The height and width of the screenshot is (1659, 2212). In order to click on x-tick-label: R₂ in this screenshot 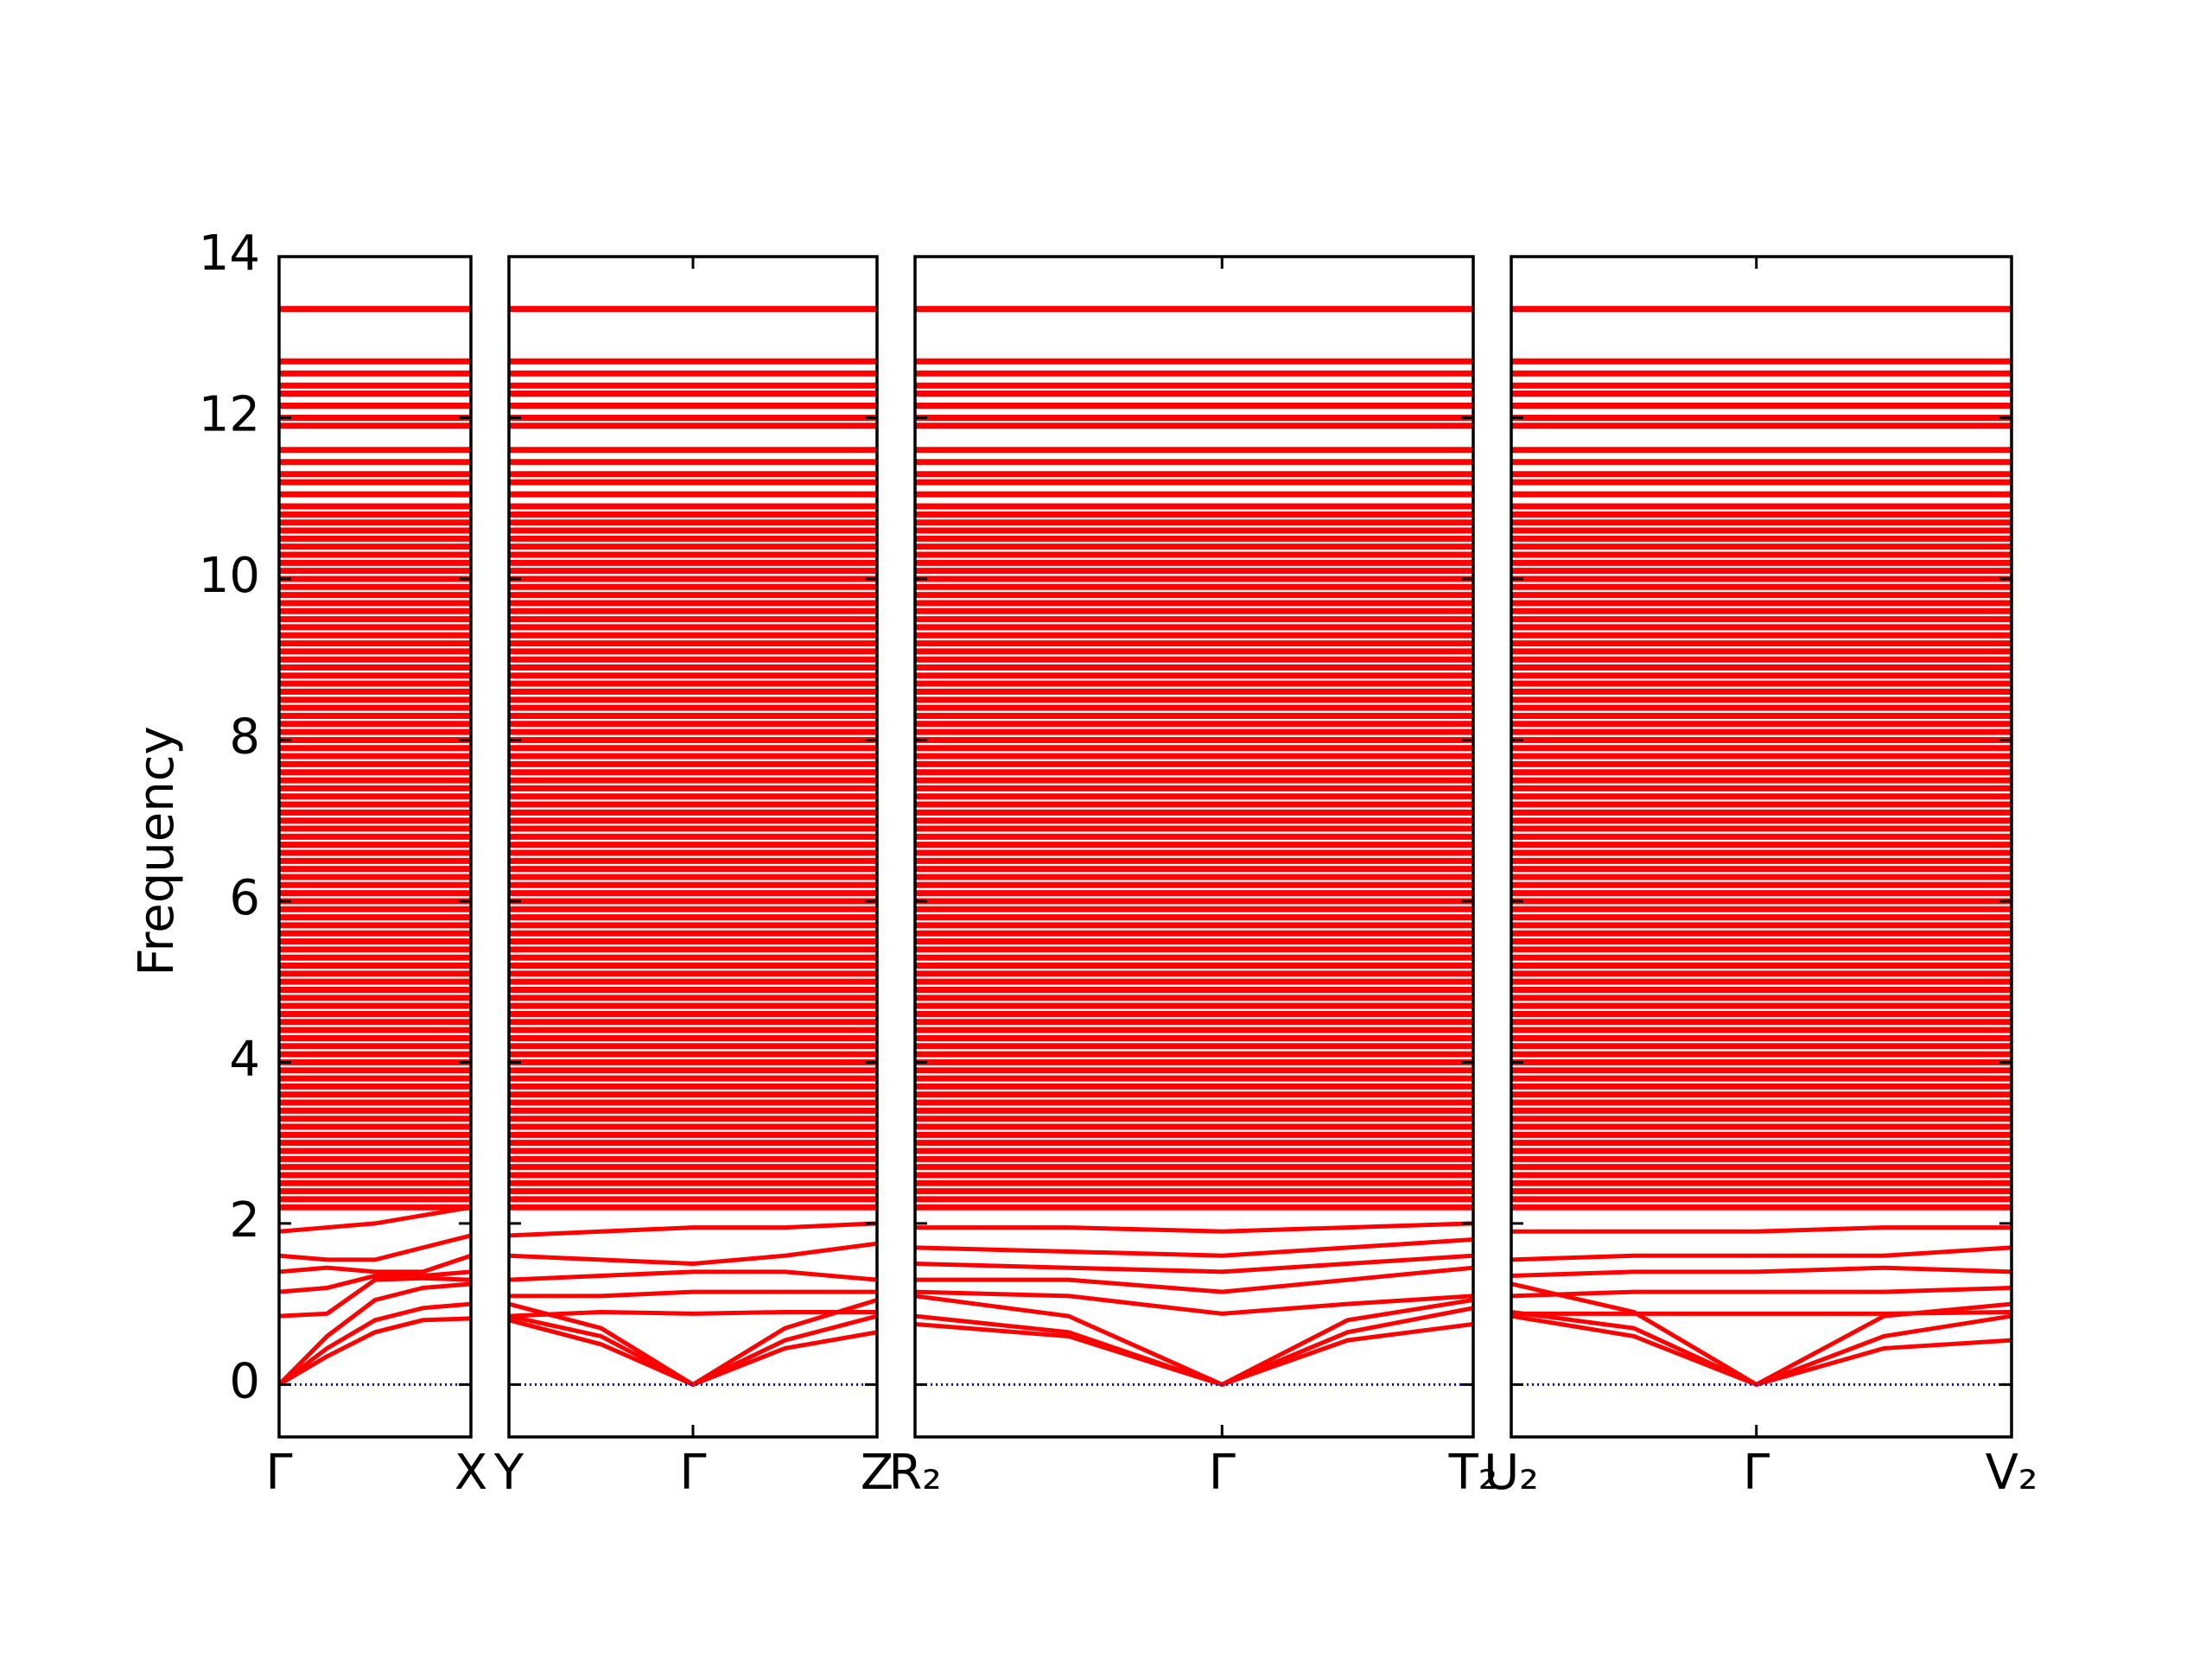, I will do `click(914, 1473)`.